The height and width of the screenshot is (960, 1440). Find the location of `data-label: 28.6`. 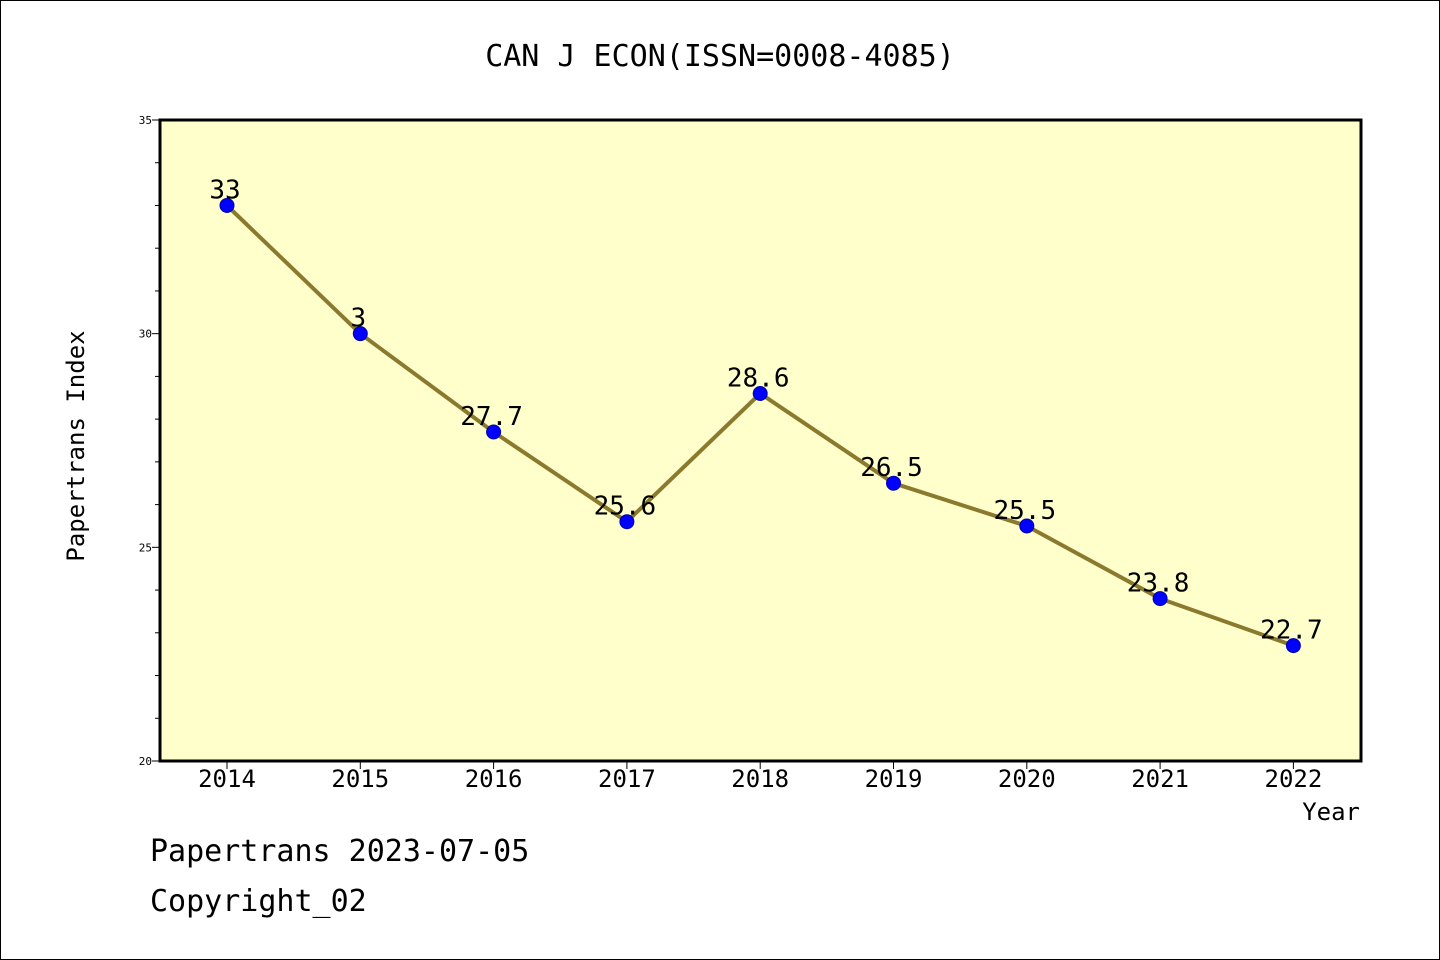

data-label: 28.6 is located at coordinates (758, 378).